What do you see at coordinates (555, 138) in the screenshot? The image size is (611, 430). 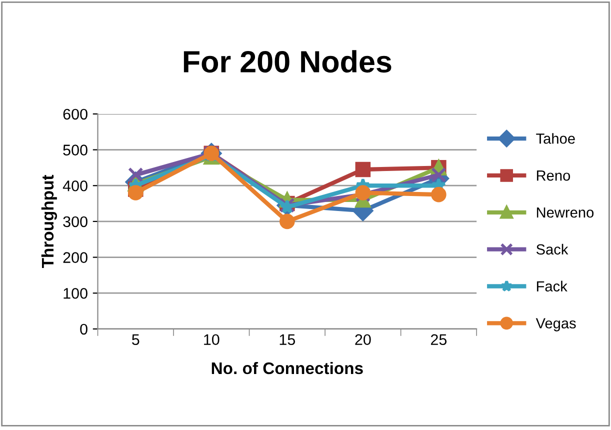 I see `legend-label: Tahoe` at bounding box center [555, 138].